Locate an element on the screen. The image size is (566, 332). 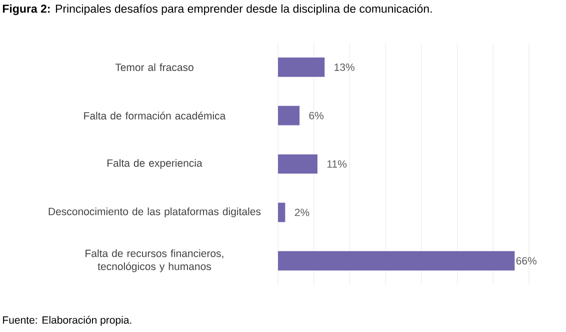
source-note: Fuente: Elaboración propia. is located at coordinates (67, 321).